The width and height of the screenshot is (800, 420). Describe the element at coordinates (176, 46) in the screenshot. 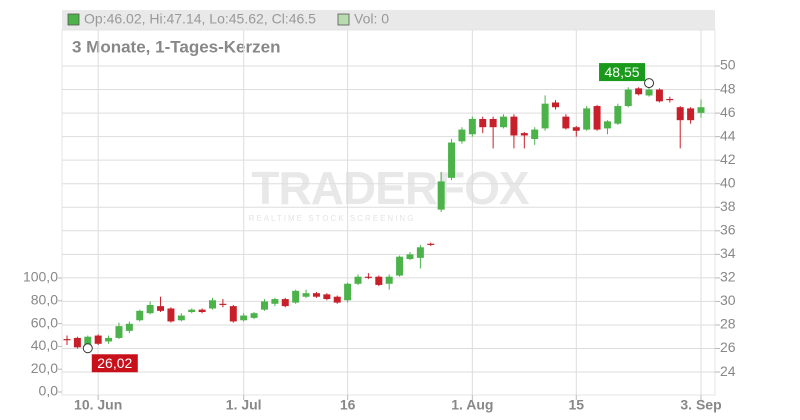

I see `subtitle: 3 Monate, 1-Tages-Kerzen` at that location.